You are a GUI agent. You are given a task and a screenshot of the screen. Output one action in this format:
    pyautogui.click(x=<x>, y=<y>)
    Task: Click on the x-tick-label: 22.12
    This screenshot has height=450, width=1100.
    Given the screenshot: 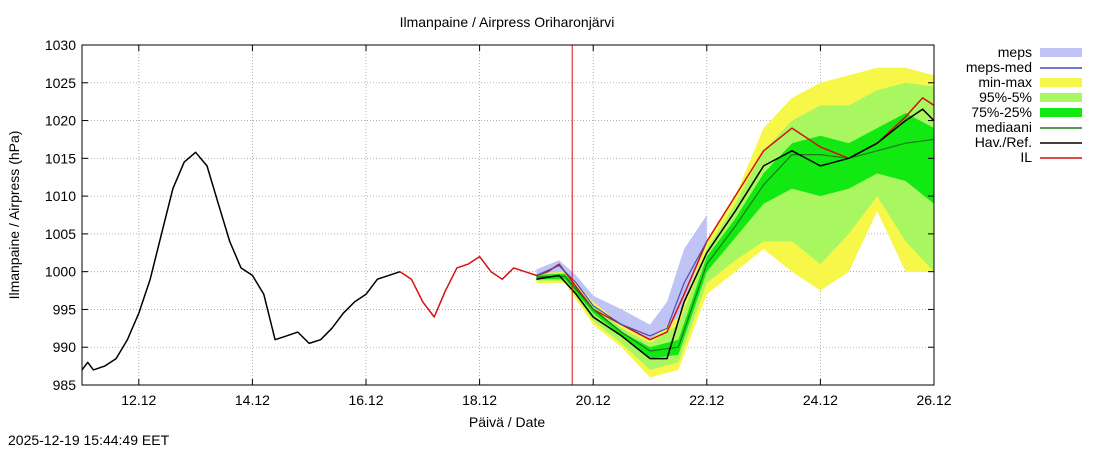 What is the action you would take?
    pyautogui.click(x=706, y=400)
    